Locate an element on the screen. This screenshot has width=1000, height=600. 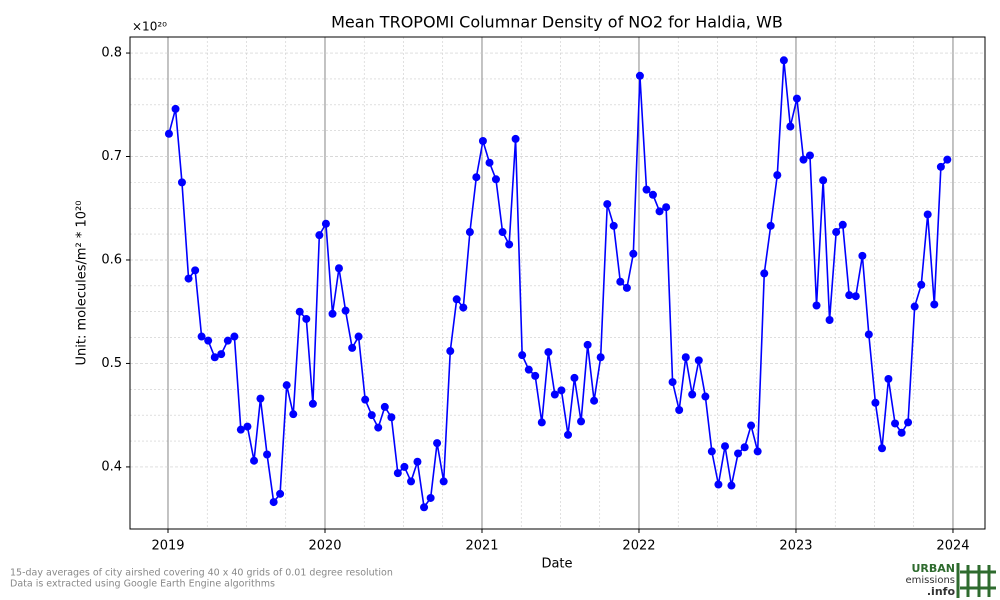
y-tick-label: 0.4 is located at coordinates (111, 466).